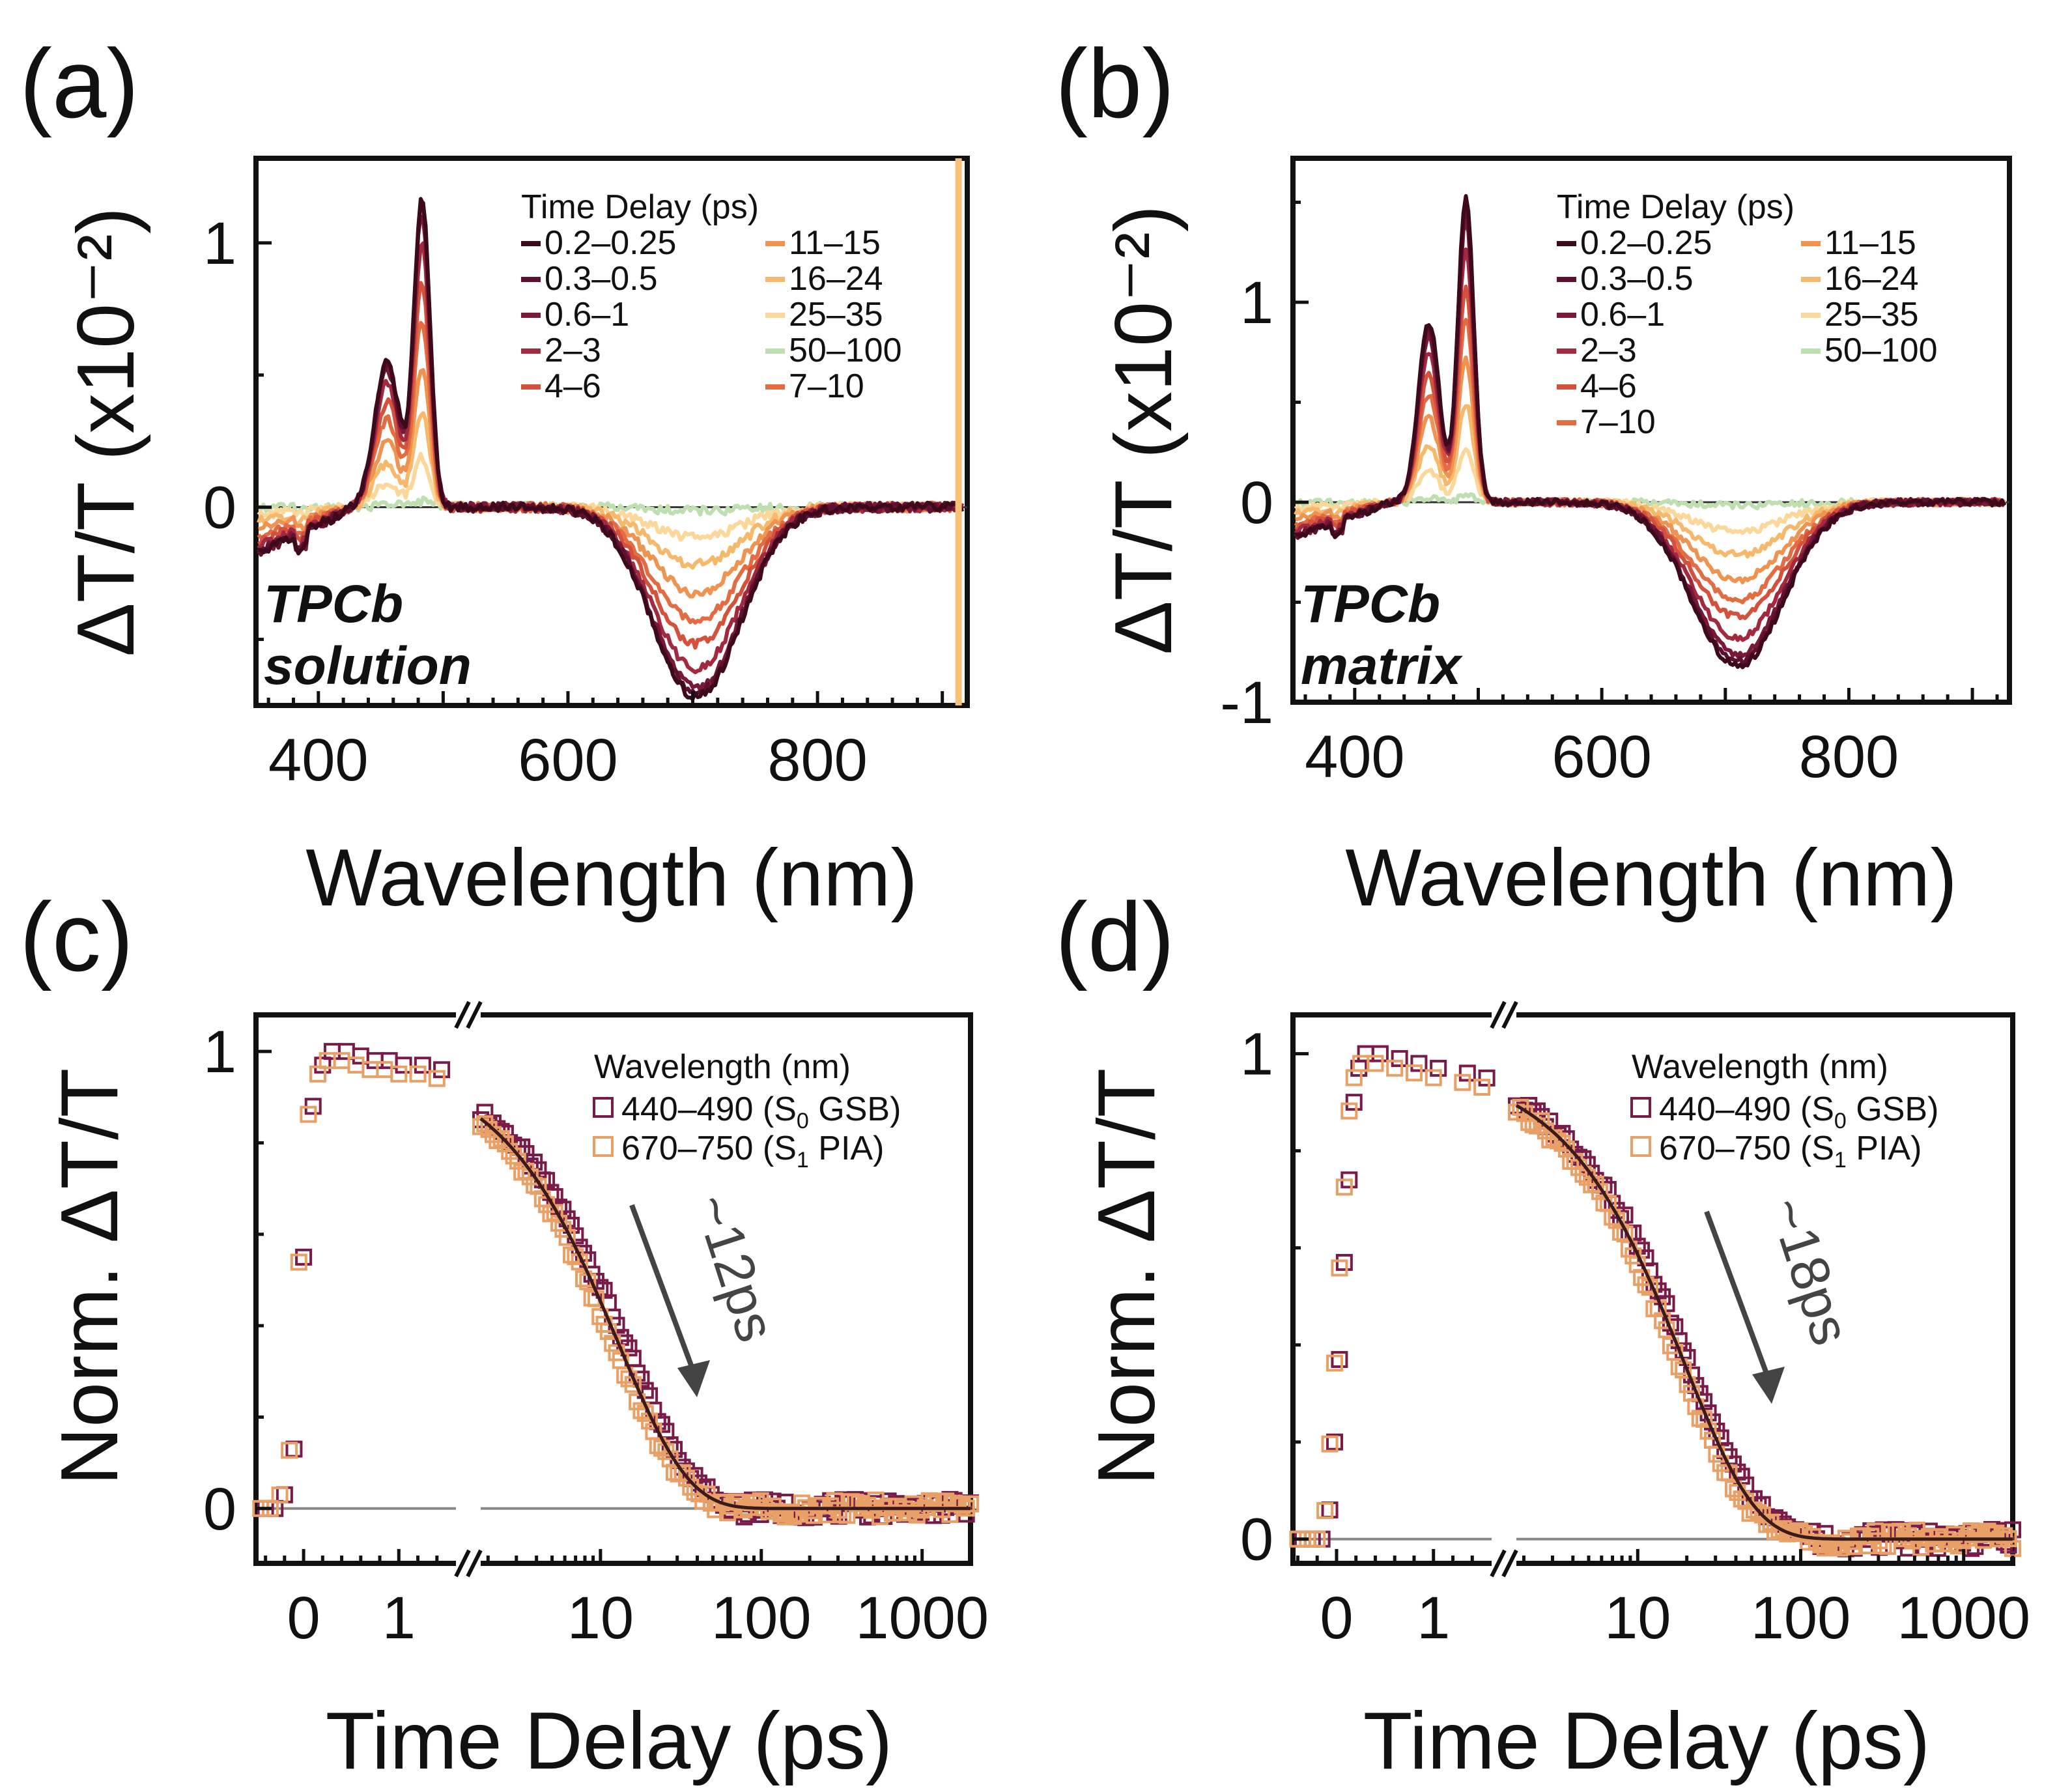 The height and width of the screenshot is (1792, 2057). Describe the element at coordinates (1618, 422) in the screenshot. I see `panel-b-legend-label: 7–10` at that location.